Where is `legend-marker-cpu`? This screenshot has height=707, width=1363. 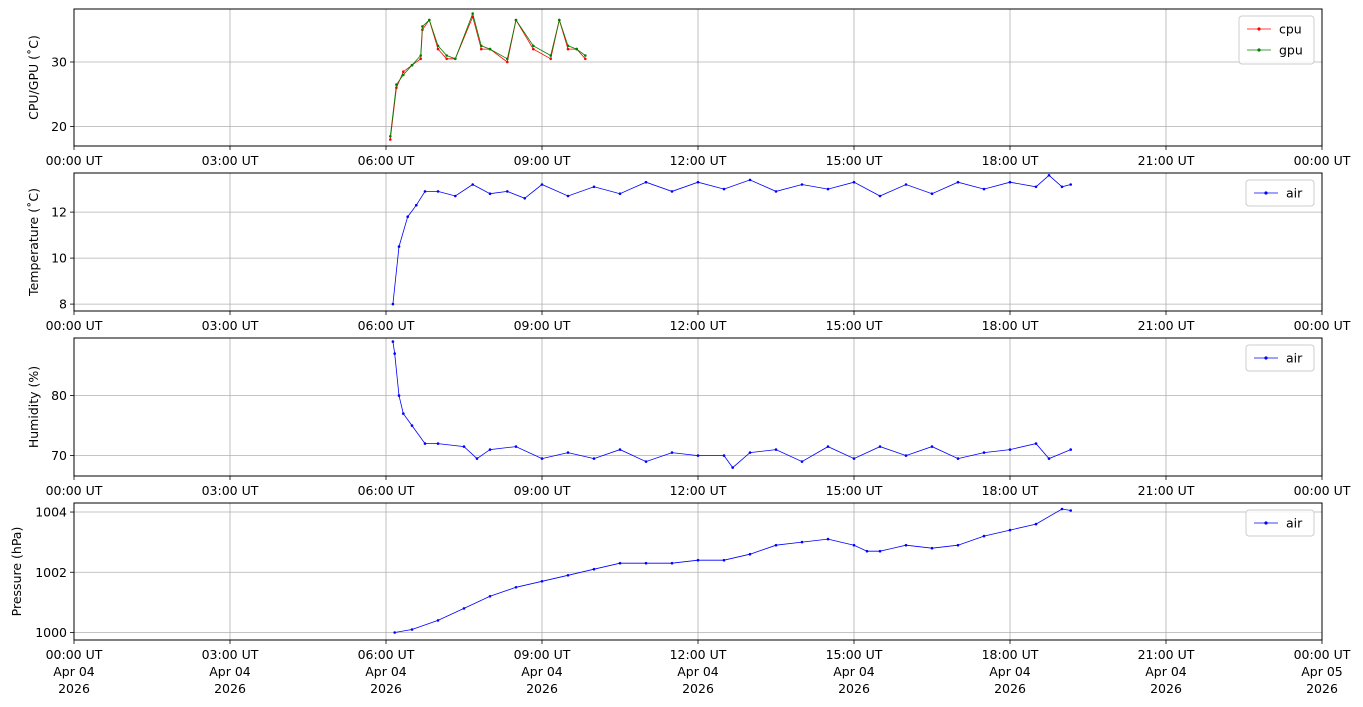 legend-marker-cpu is located at coordinates (1259, 29).